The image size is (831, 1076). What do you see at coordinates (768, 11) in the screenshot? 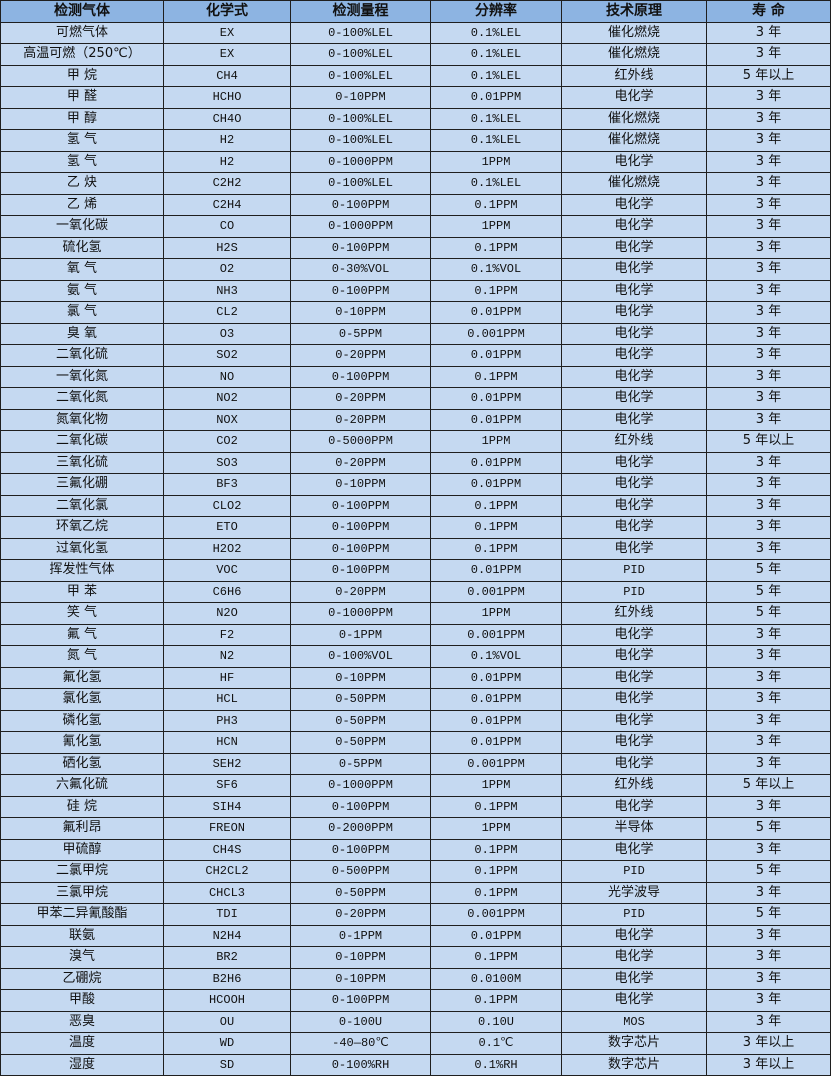
I see `header-lifespan: 寿 命` at bounding box center [768, 11].